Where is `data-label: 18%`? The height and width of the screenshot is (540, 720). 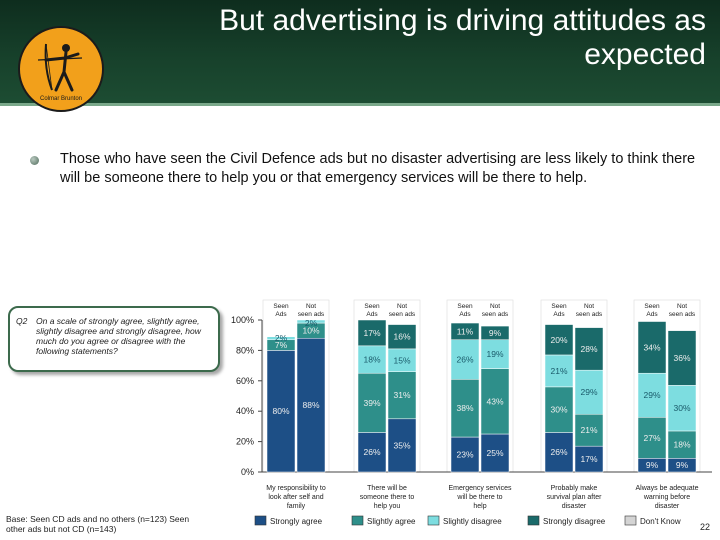 data-label: 18% is located at coordinates (371, 360).